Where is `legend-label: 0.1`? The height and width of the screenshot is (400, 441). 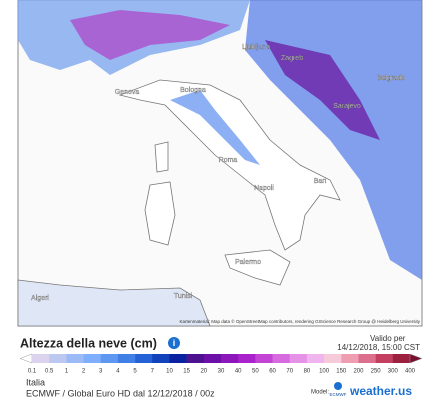 legend-label: 0.1 is located at coordinates (32, 372).